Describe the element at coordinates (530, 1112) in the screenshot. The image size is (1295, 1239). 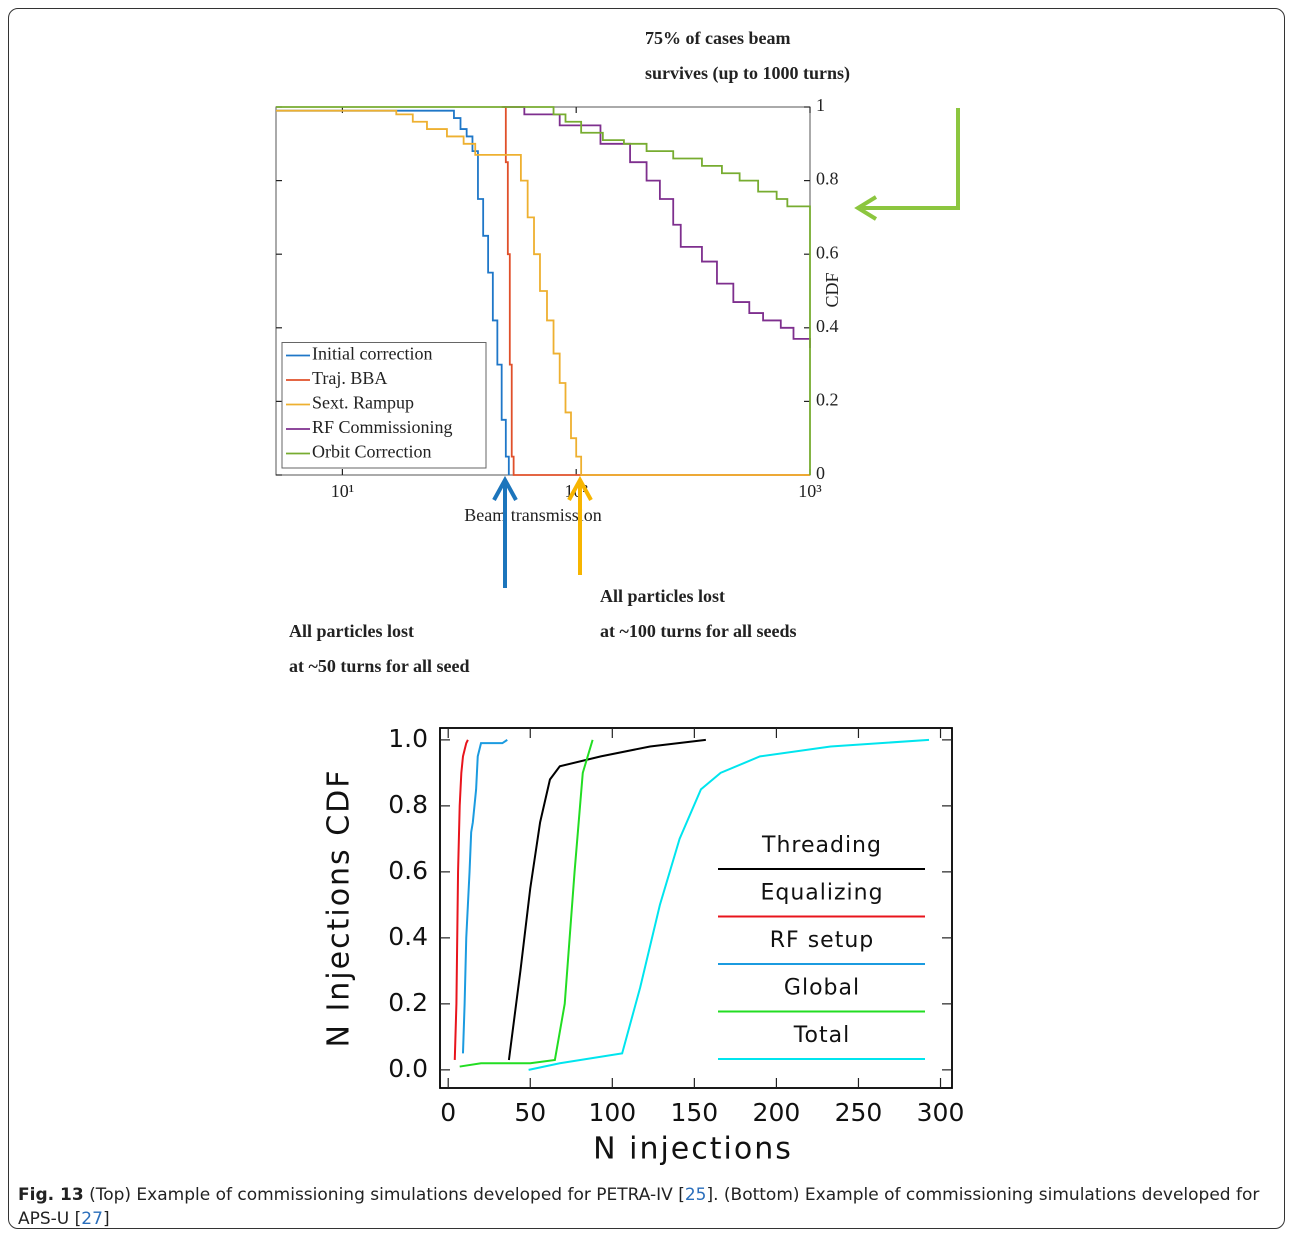
I see `x-tick-label: 50` at that location.